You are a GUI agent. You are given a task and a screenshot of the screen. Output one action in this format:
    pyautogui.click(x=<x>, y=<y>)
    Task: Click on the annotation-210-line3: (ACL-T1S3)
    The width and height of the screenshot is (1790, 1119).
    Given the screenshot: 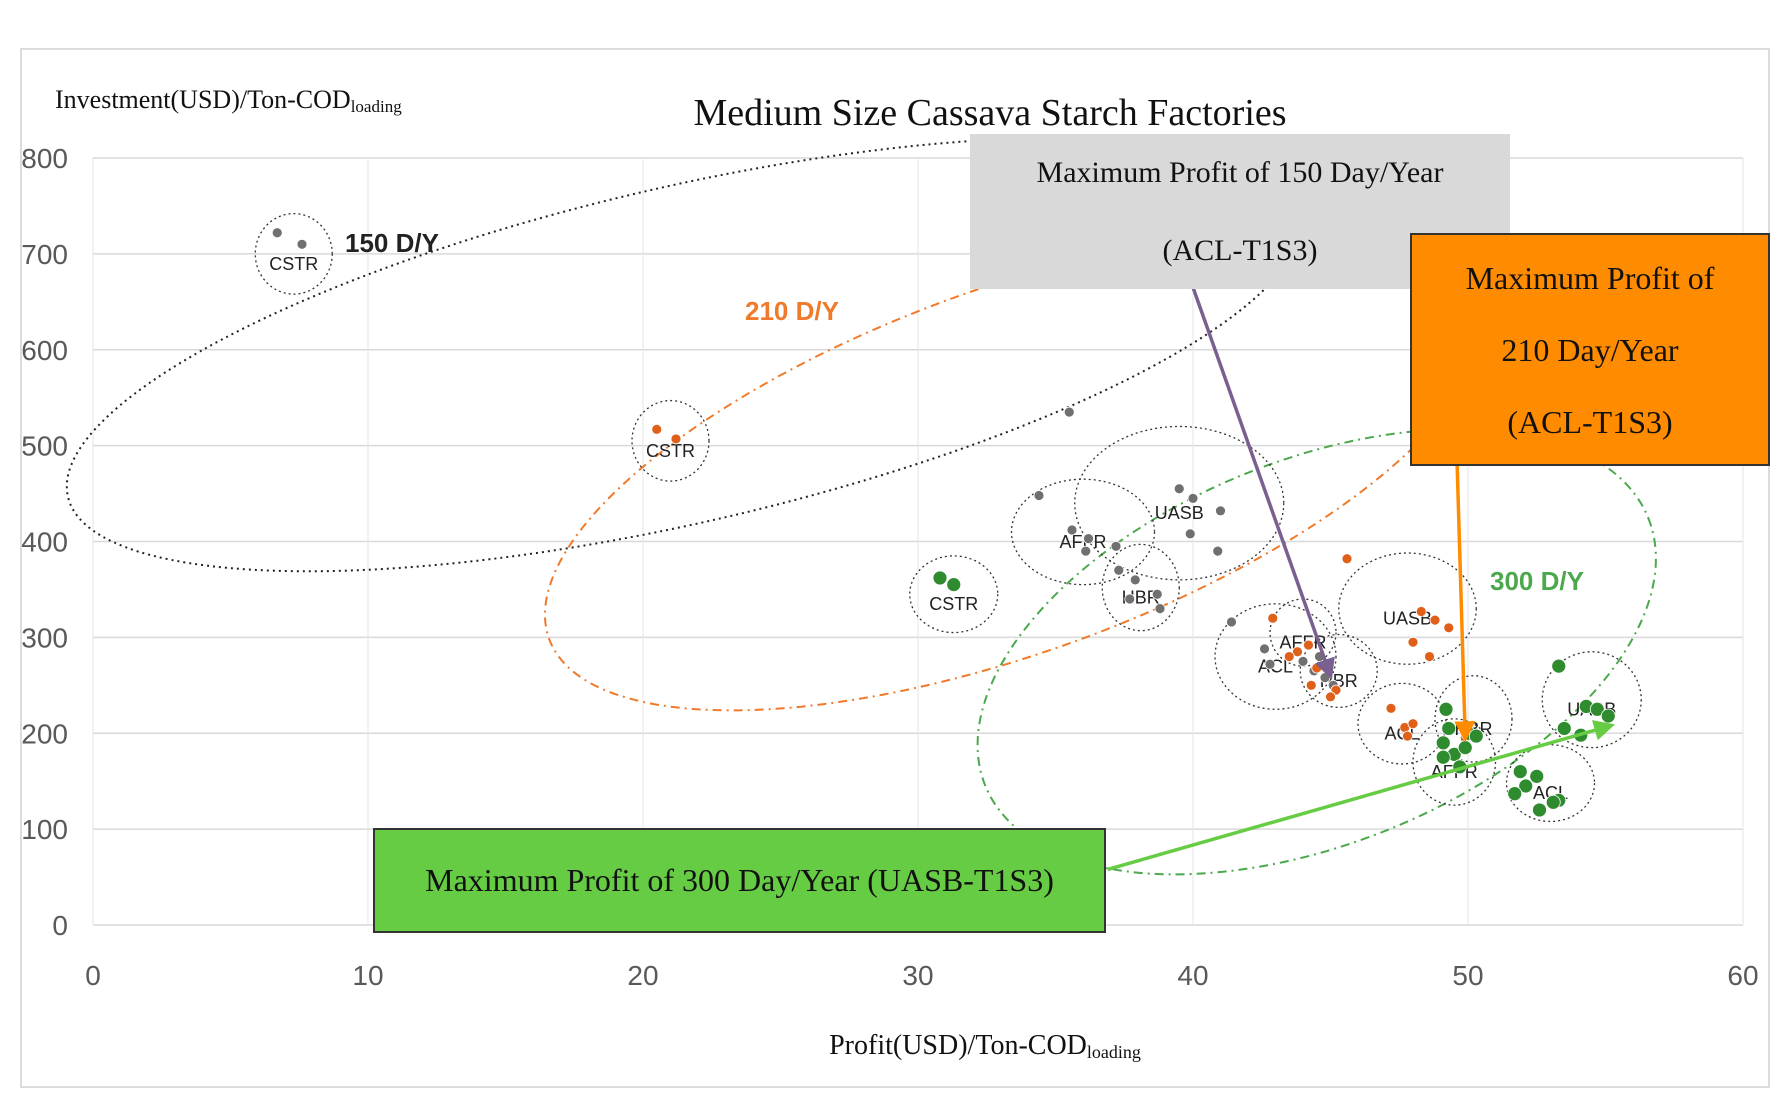 What is the action you would take?
    pyautogui.click(x=1590, y=421)
    